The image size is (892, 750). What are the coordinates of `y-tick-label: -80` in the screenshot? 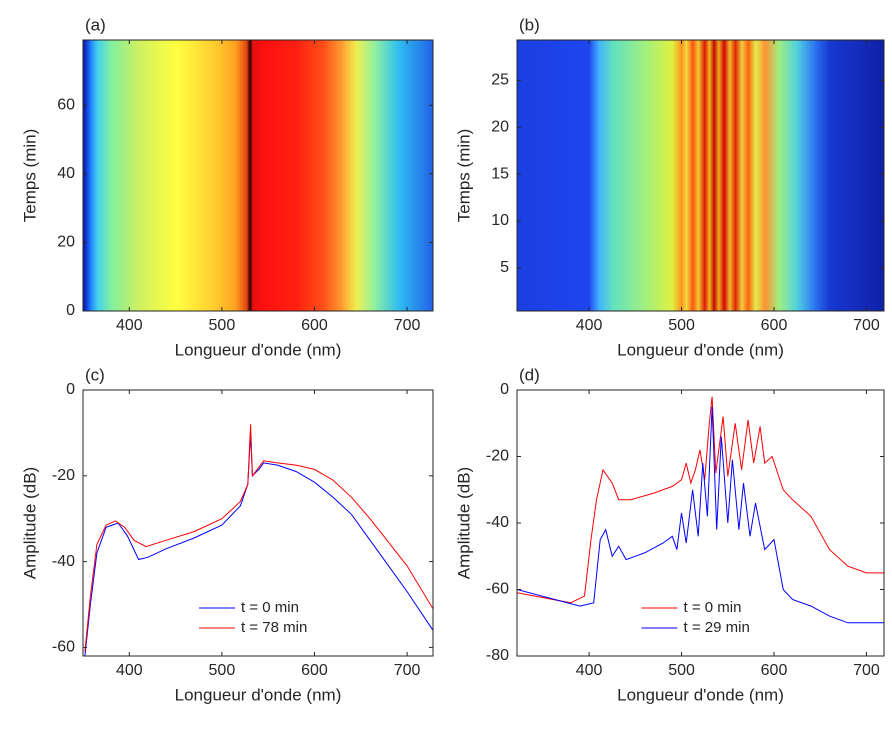 It's located at (497, 655).